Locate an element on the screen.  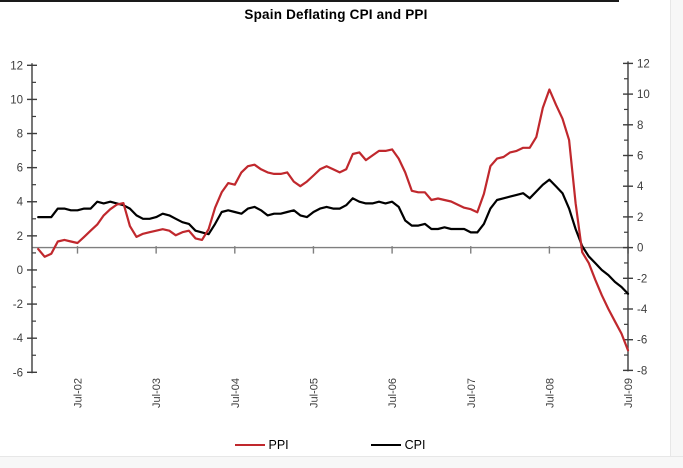
x-tick-label: Jul-04 is located at coordinates (236, 393).